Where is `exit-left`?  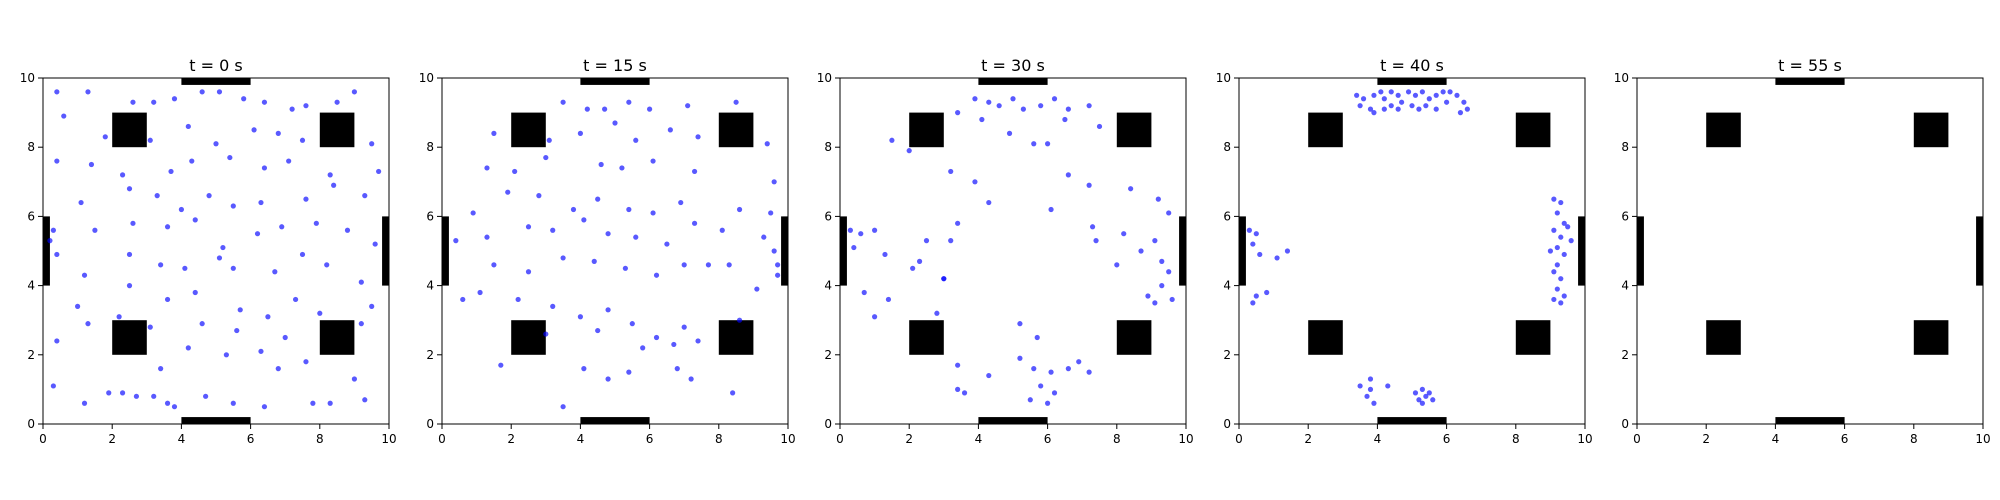 exit-left is located at coordinates (1242, 251).